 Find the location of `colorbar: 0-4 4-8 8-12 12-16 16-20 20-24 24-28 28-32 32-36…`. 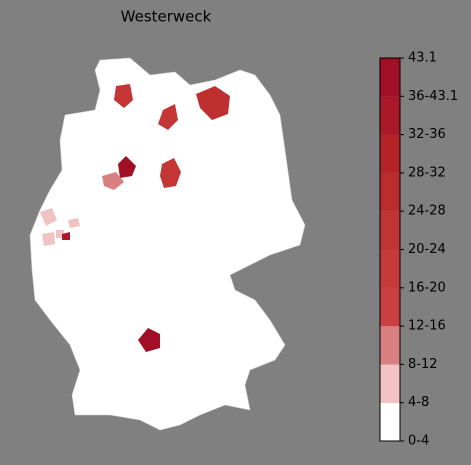

colorbar: 0-4 4-8 8-12 12-16 16-20 20-24 24-28 28-32 32-36… is located at coordinates (418, 250).